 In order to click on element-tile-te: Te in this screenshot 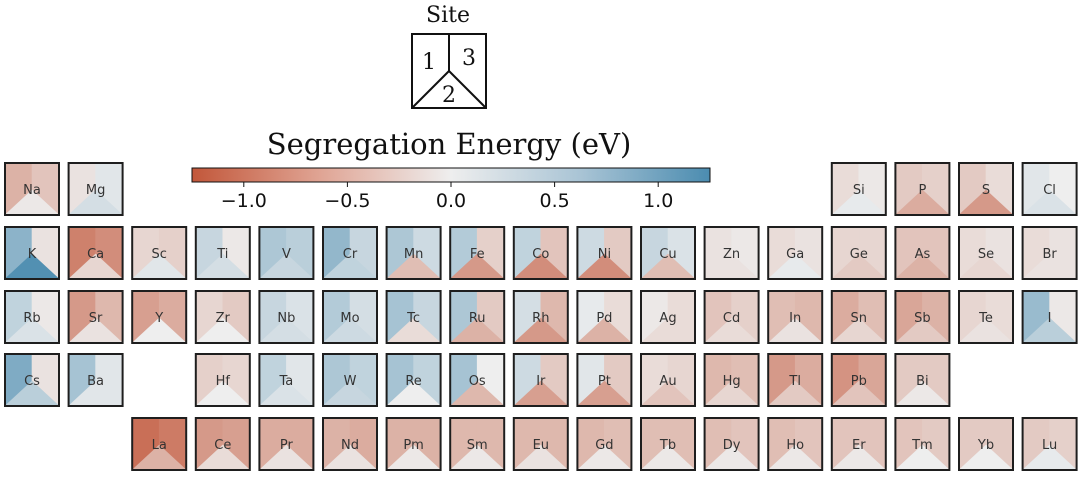, I will do `click(986, 317)`.